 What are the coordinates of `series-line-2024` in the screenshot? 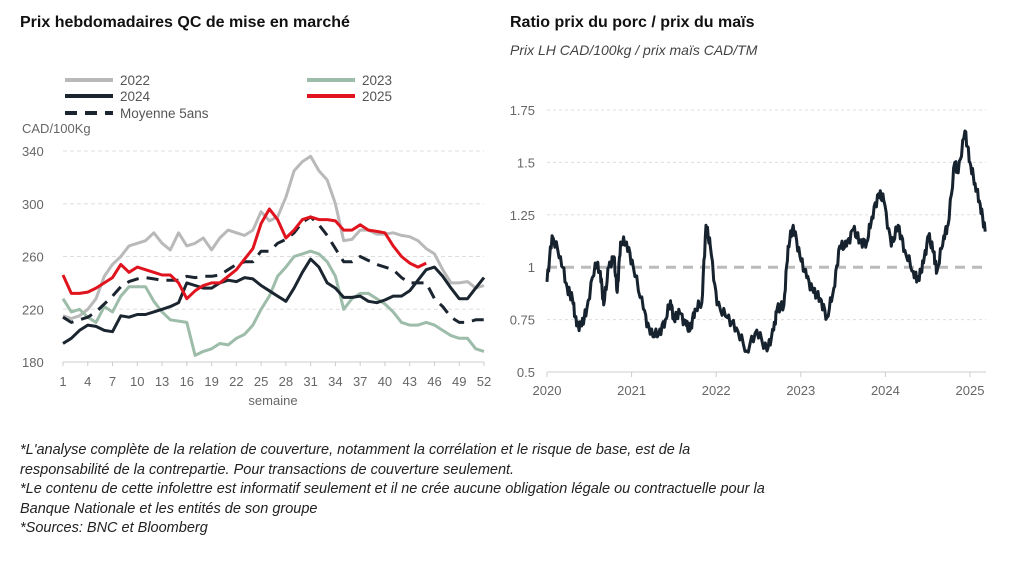 It's located at (274, 301).